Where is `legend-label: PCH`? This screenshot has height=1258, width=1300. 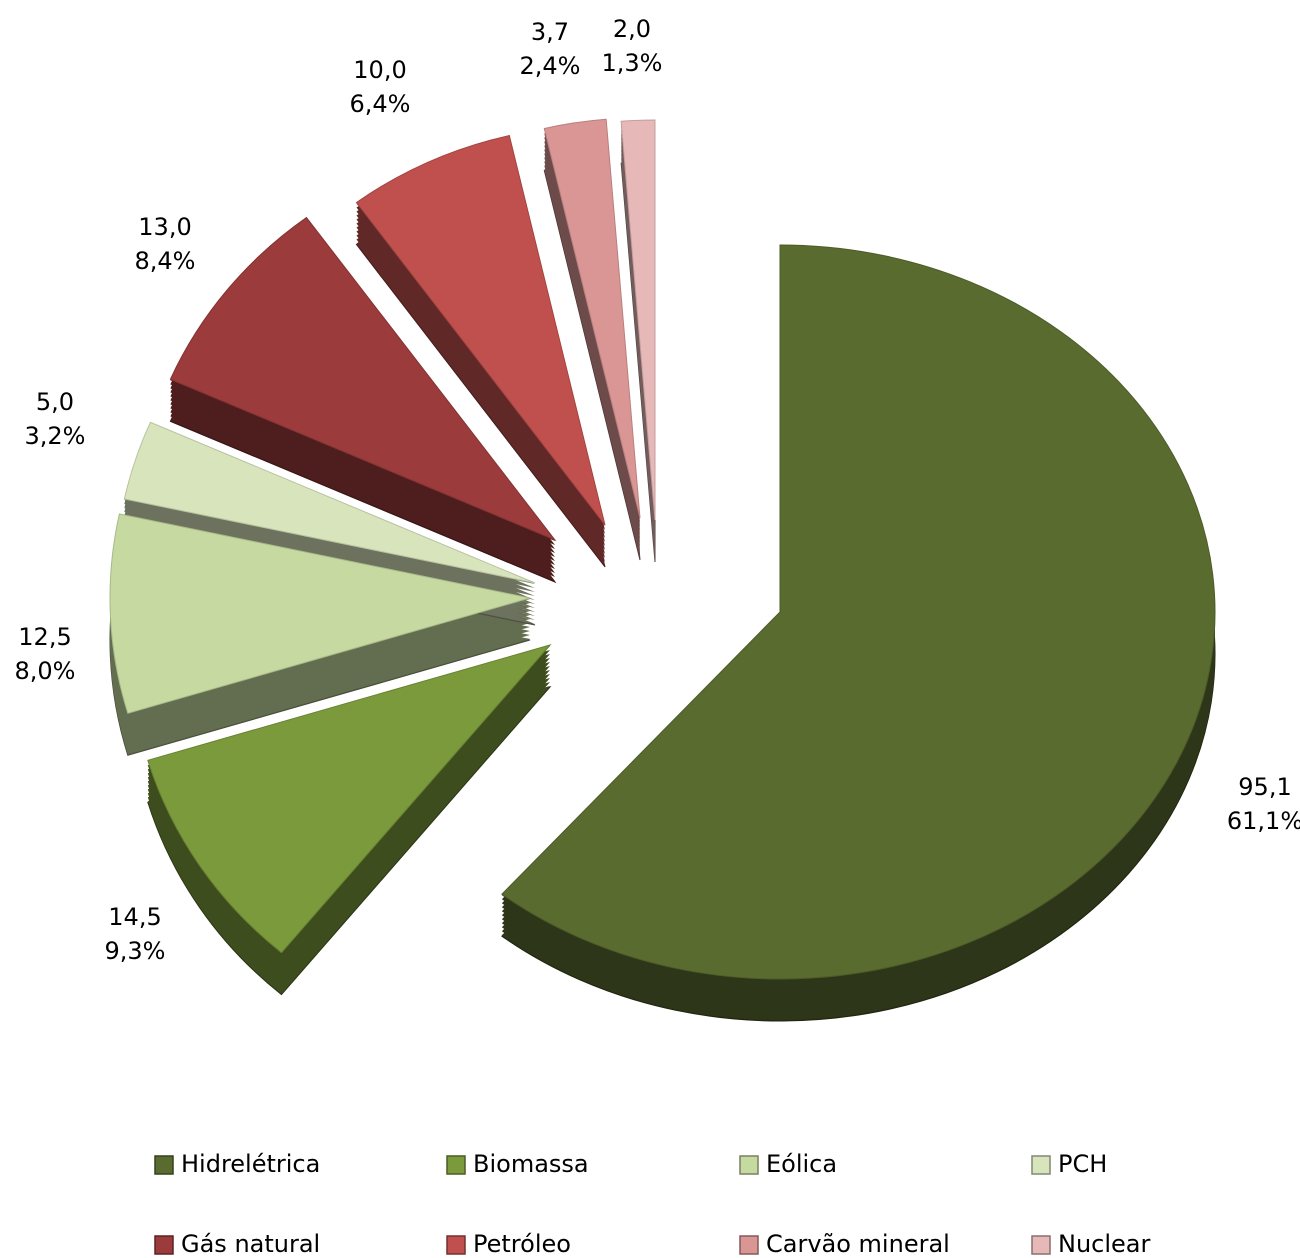
legend-label: PCH is located at coordinates (1082, 1164).